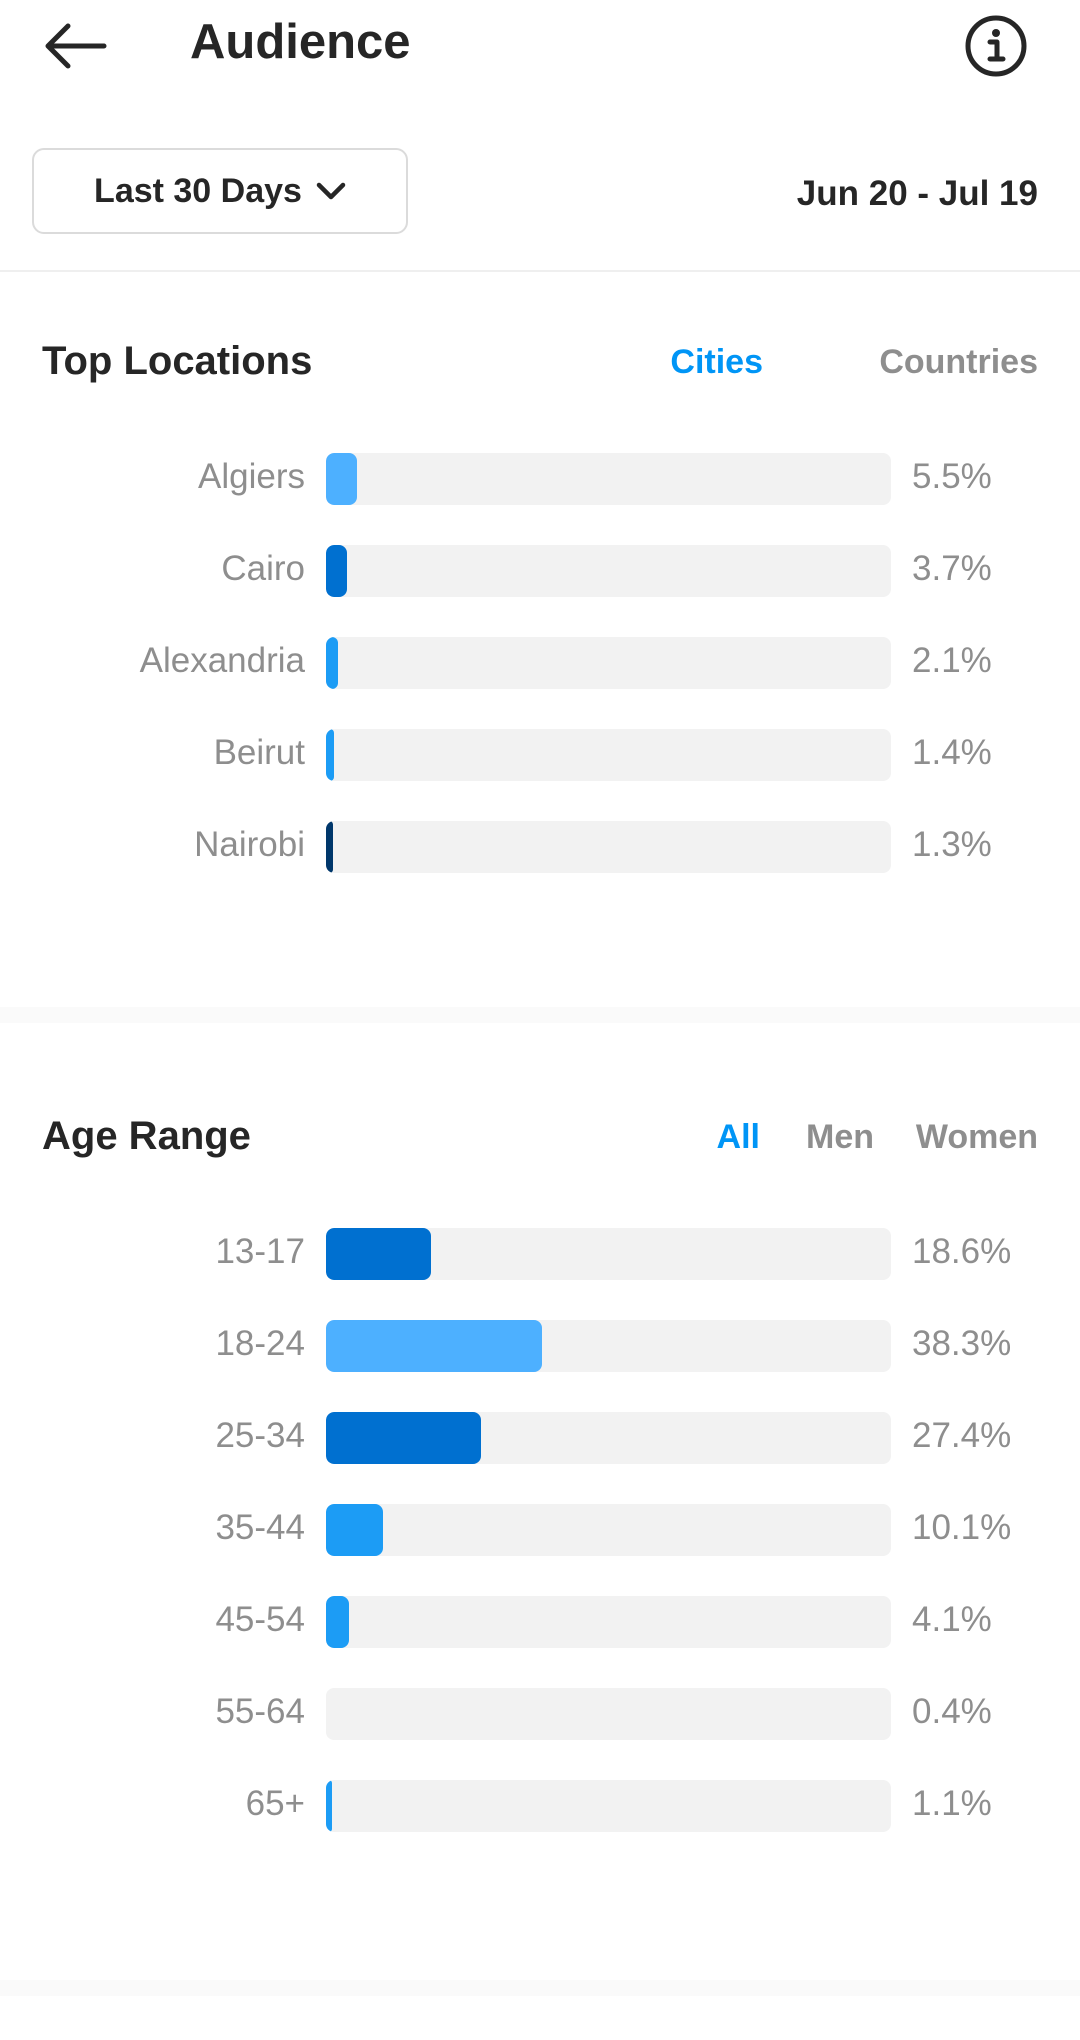 This screenshot has height=2040, width=1080. I want to click on date-range-text: Jun 20 - Jul 19, so click(917, 193).